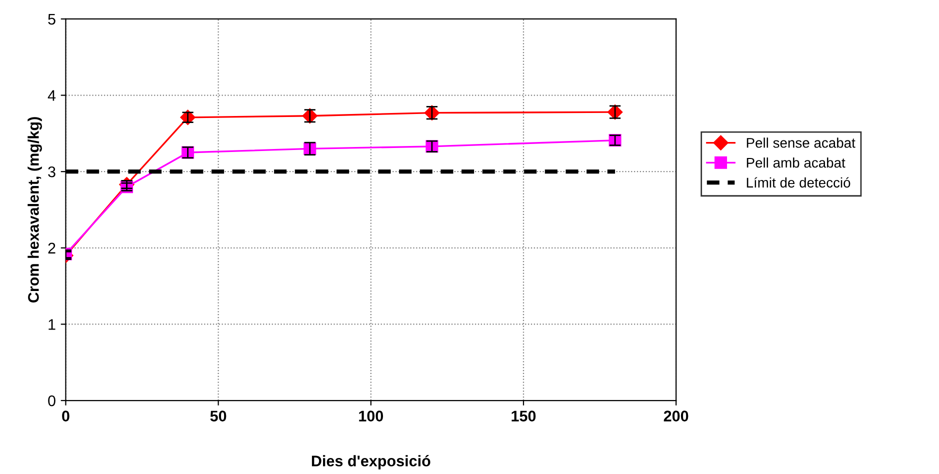 Image resolution: width=939 pixels, height=474 pixels. Describe the element at coordinates (52, 400) in the screenshot. I see `y-tick-label: 0` at that location.